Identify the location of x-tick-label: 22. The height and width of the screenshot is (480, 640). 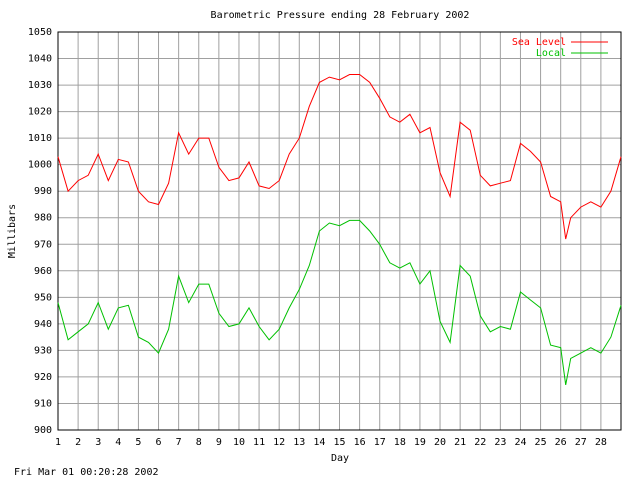
(480, 442).